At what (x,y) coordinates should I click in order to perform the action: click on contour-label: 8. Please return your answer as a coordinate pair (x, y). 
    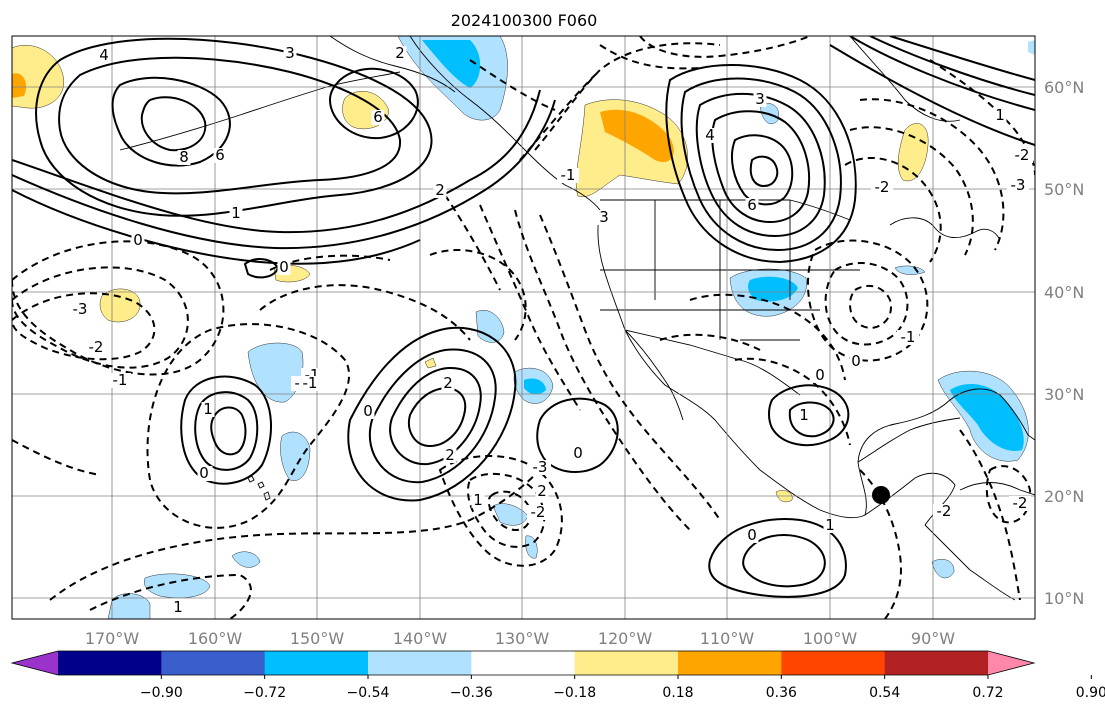
    Looking at the image, I should click on (184, 157).